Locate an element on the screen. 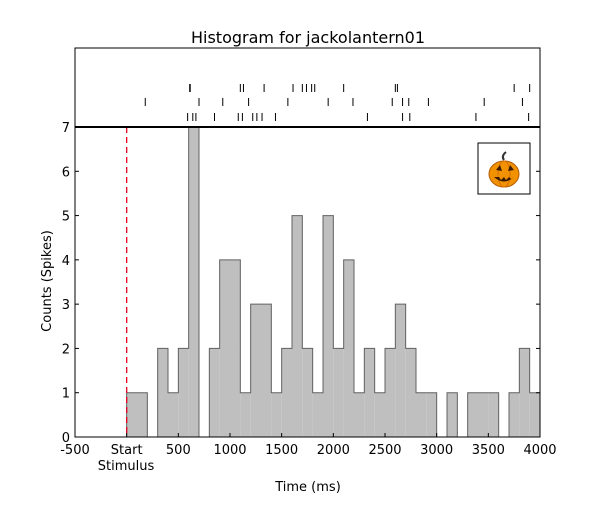  x-tick-label: 3500 is located at coordinates (488, 450).